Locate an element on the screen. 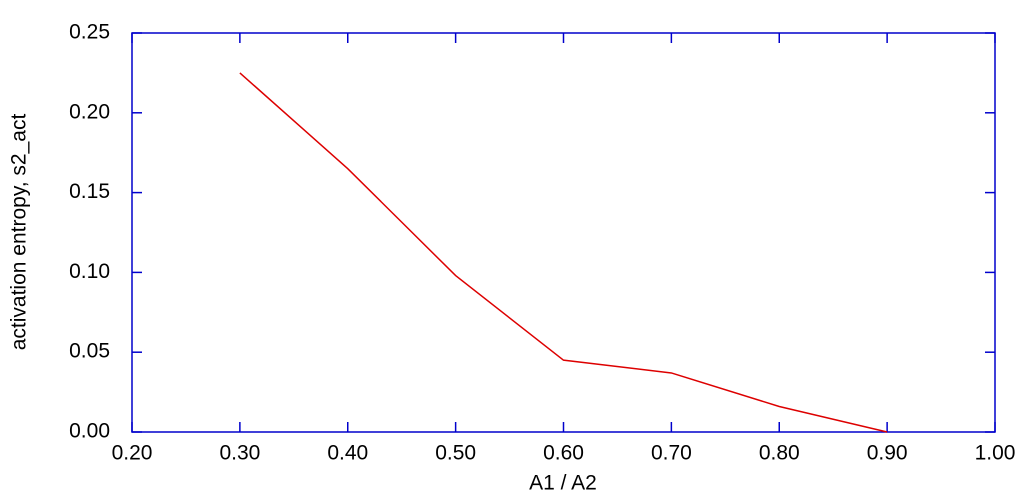  x-tick-label: 0.20 is located at coordinates (132, 453).